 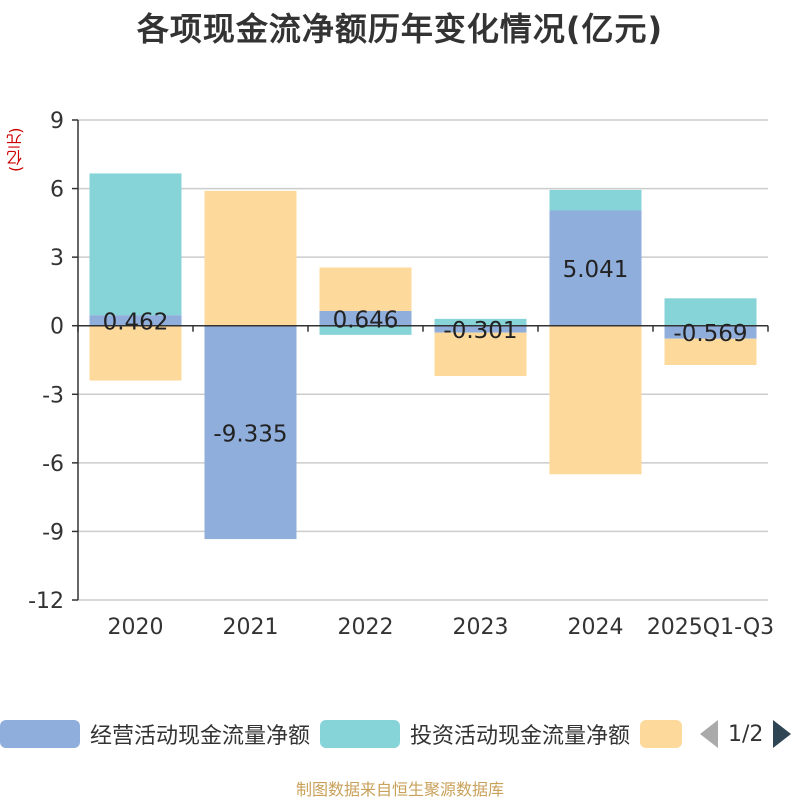 I want to click on bar-operating-2024, so click(x=595, y=268).